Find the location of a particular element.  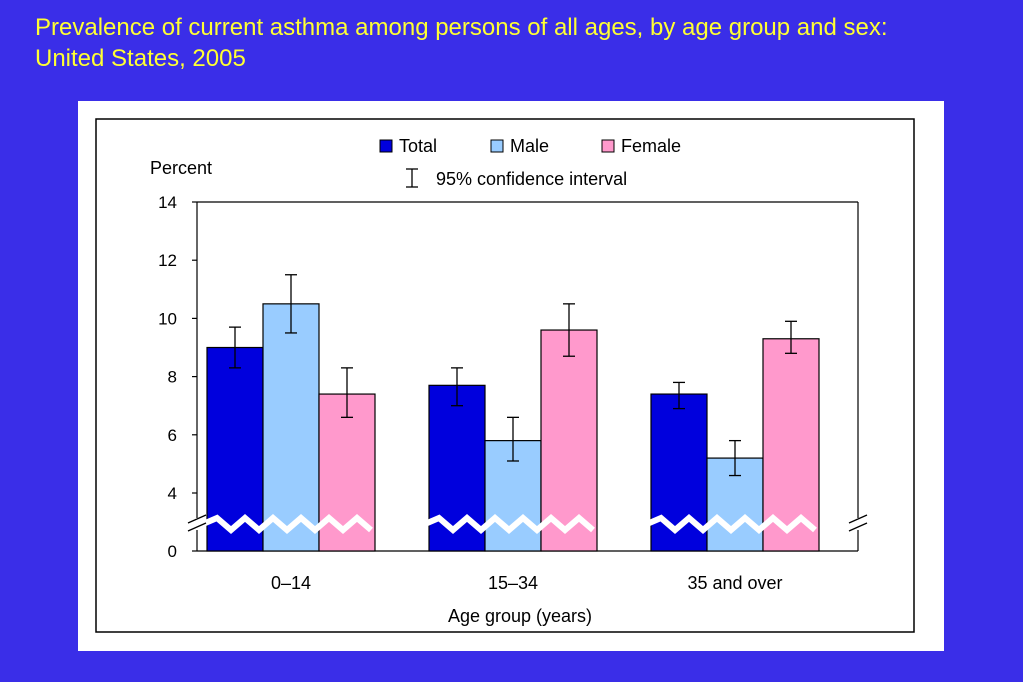

y-tick-label: 14 is located at coordinates (167, 202).